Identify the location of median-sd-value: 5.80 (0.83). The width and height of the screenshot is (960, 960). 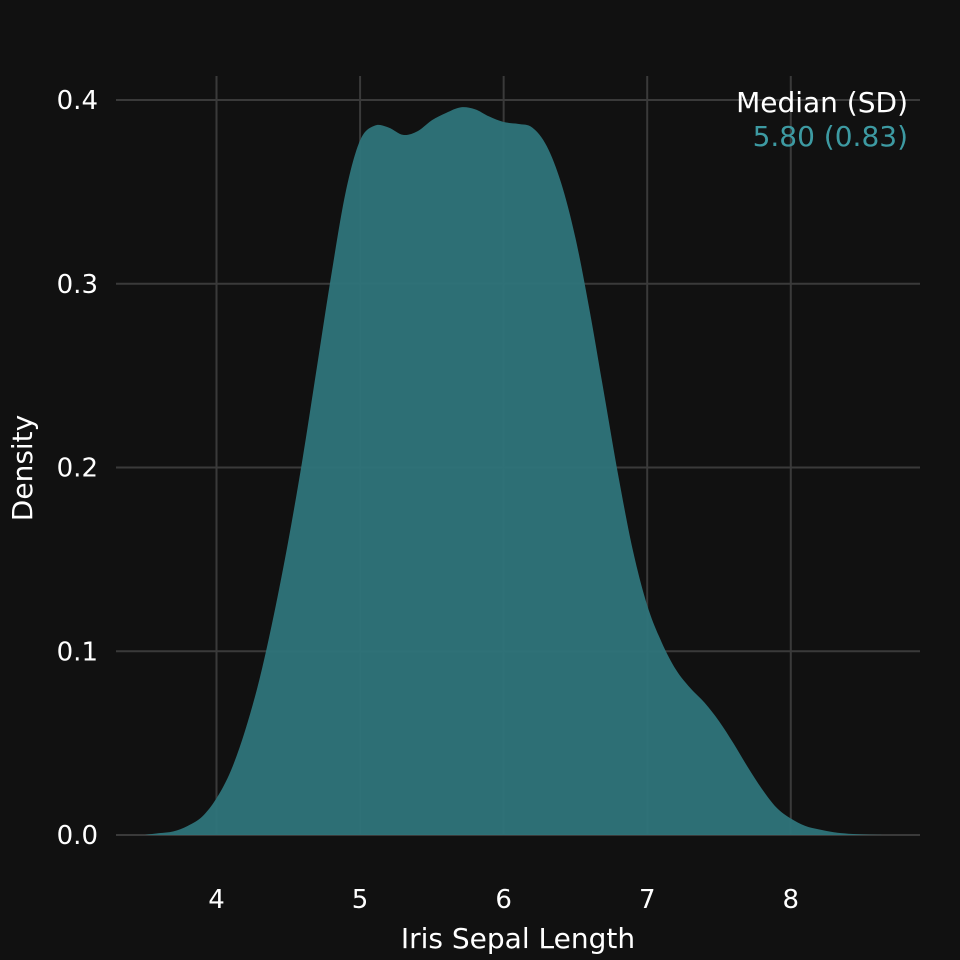
(830, 136).